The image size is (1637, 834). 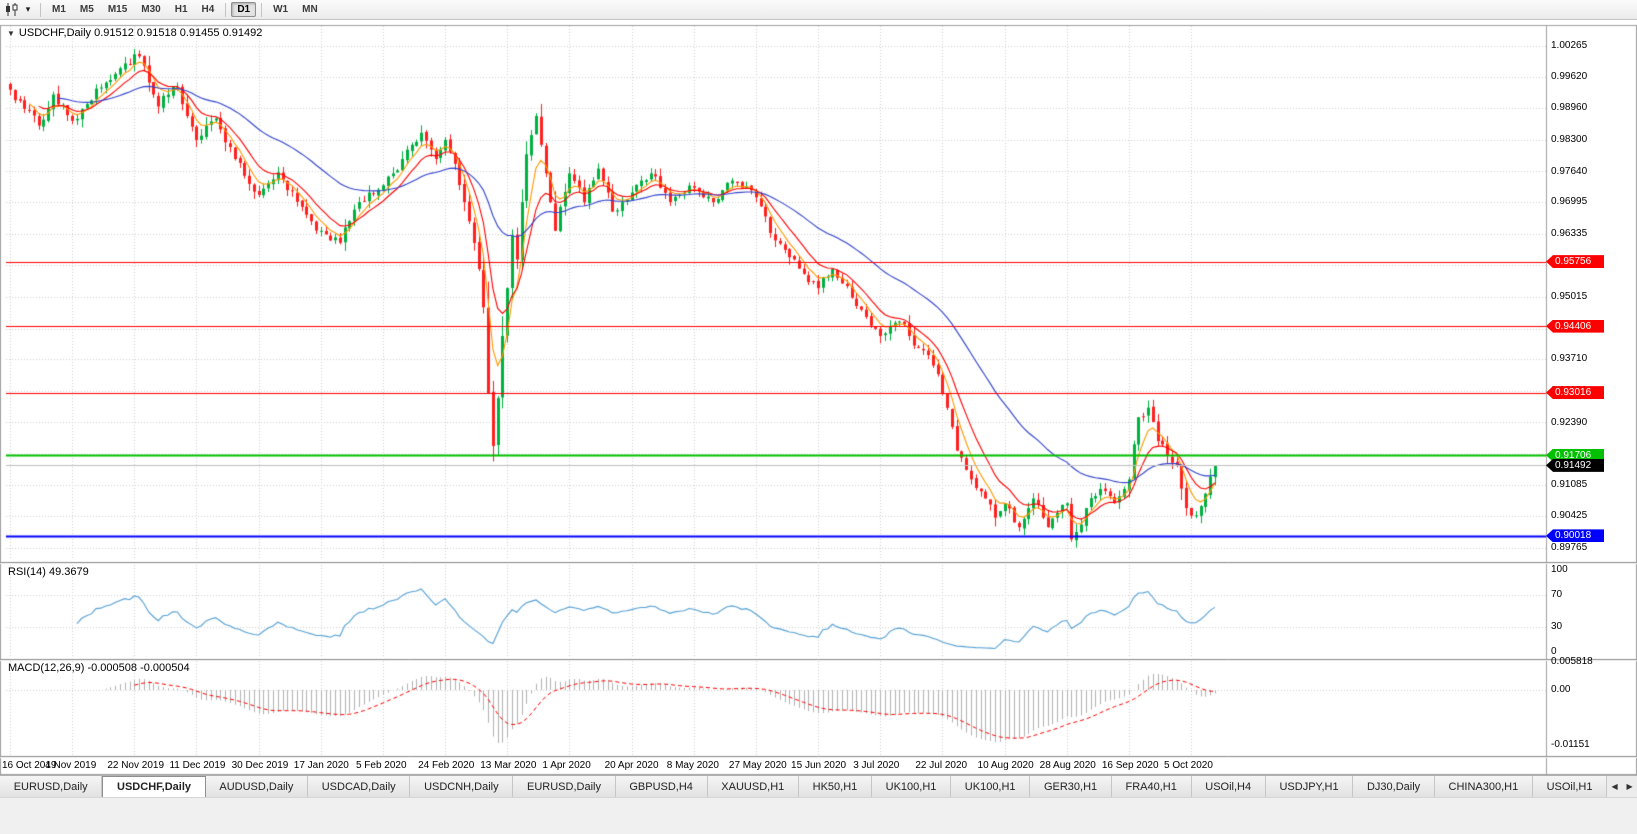 What do you see at coordinates (835, 786) in the screenshot?
I see `chart-tab: HK50,H1` at bounding box center [835, 786].